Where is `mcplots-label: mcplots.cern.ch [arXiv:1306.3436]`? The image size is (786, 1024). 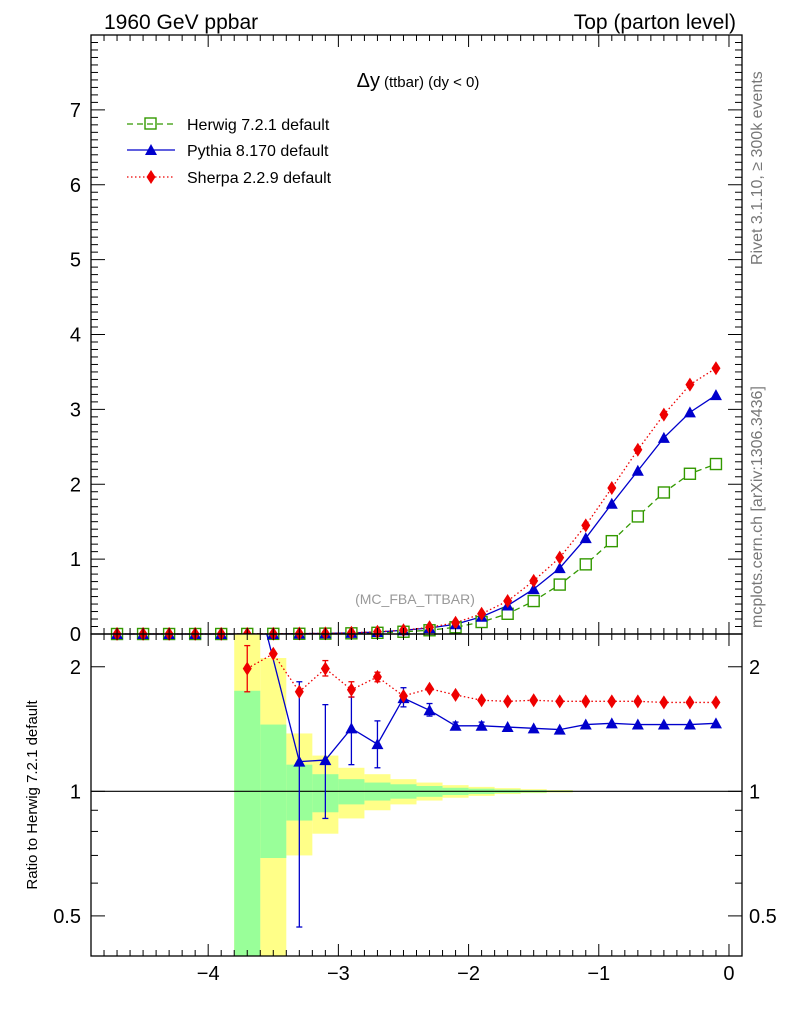
mcplots-label: mcplots.cern.ch [arXiv:1306.3436] is located at coordinates (757, 507).